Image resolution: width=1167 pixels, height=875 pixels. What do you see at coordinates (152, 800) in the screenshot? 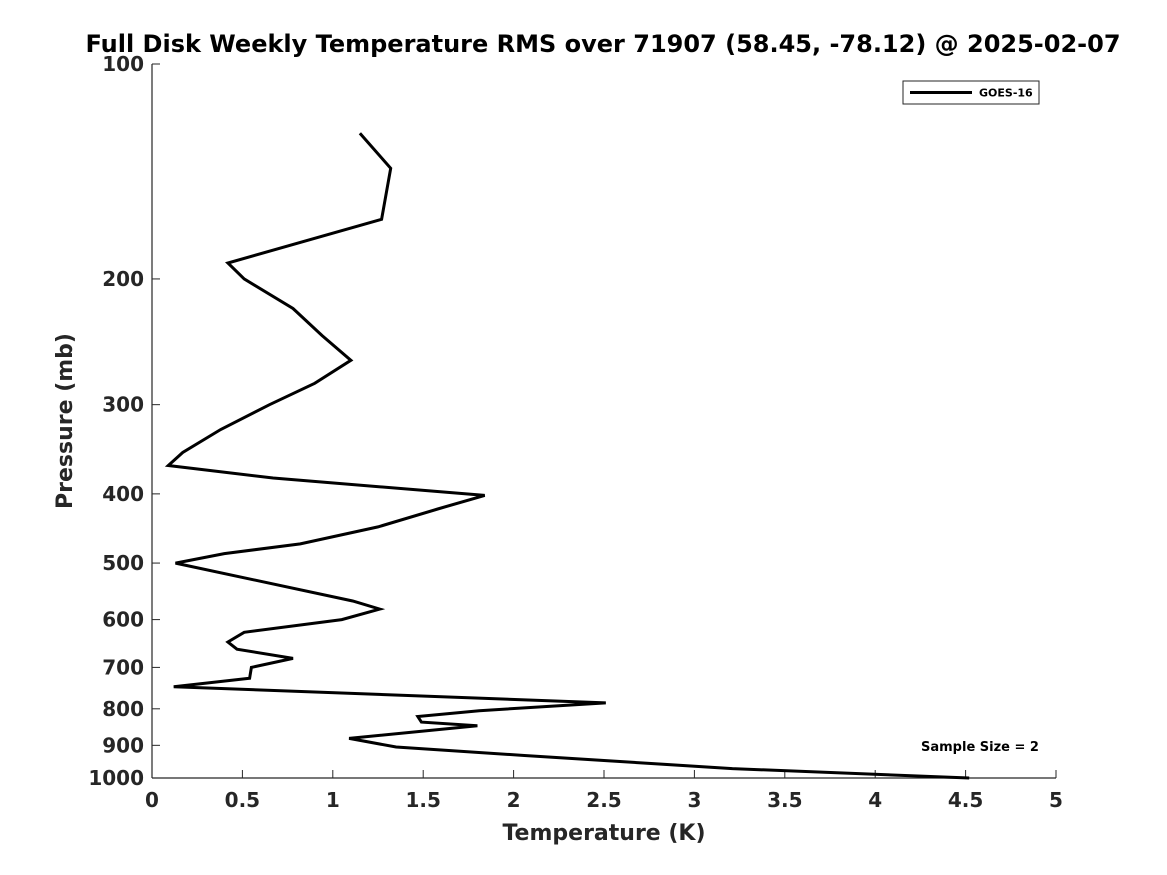
I see `x-tick-label: 0` at bounding box center [152, 800].